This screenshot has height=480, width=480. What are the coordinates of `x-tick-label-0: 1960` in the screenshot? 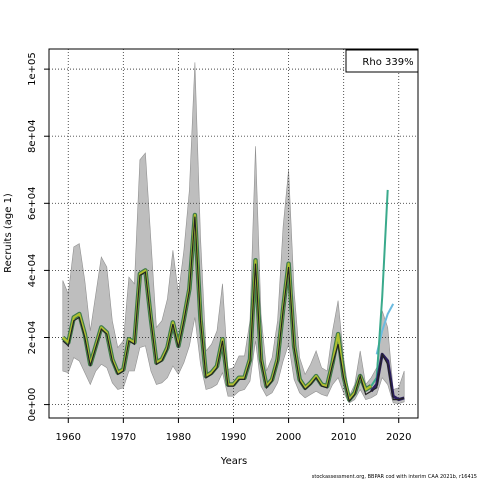 It's located at (68, 437).